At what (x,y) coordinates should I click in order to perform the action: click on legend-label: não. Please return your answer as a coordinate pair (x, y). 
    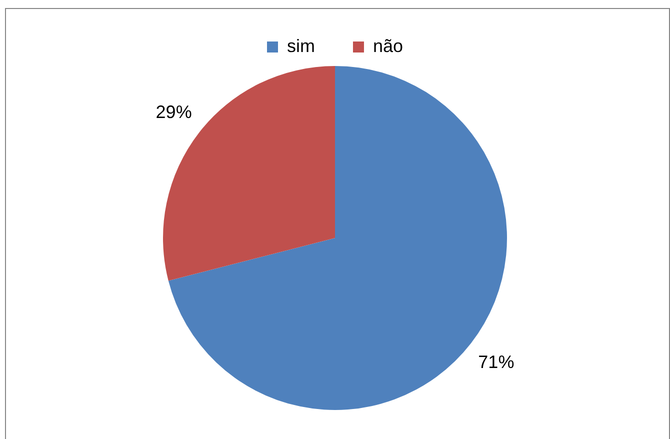
    Looking at the image, I should click on (388, 46).